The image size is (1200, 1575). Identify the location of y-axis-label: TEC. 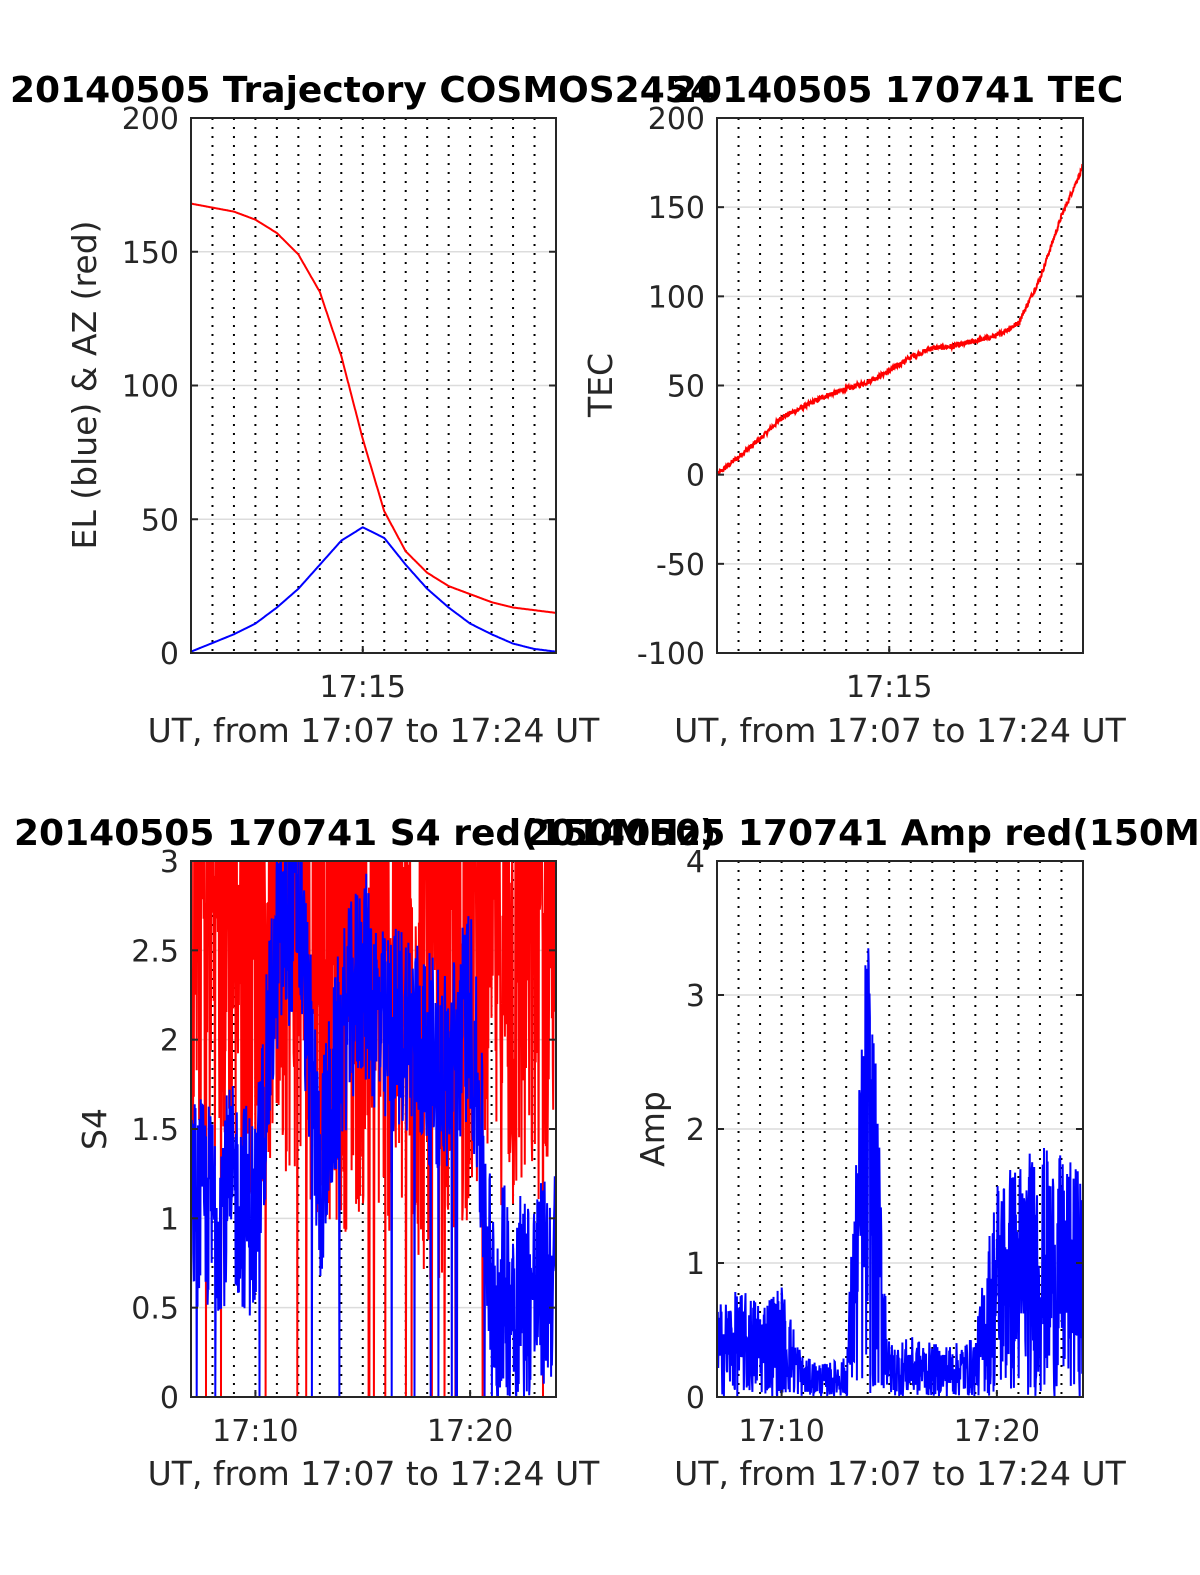
(600, 385).